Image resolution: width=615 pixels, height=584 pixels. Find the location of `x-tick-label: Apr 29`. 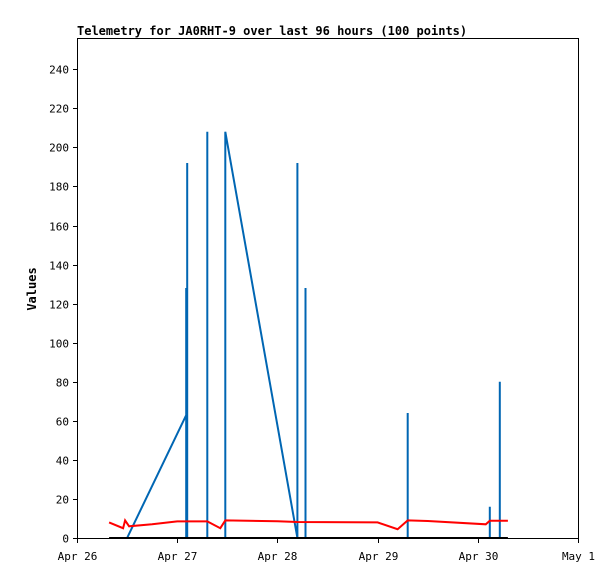

x-tick-label: Apr 29 is located at coordinates (379, 556).